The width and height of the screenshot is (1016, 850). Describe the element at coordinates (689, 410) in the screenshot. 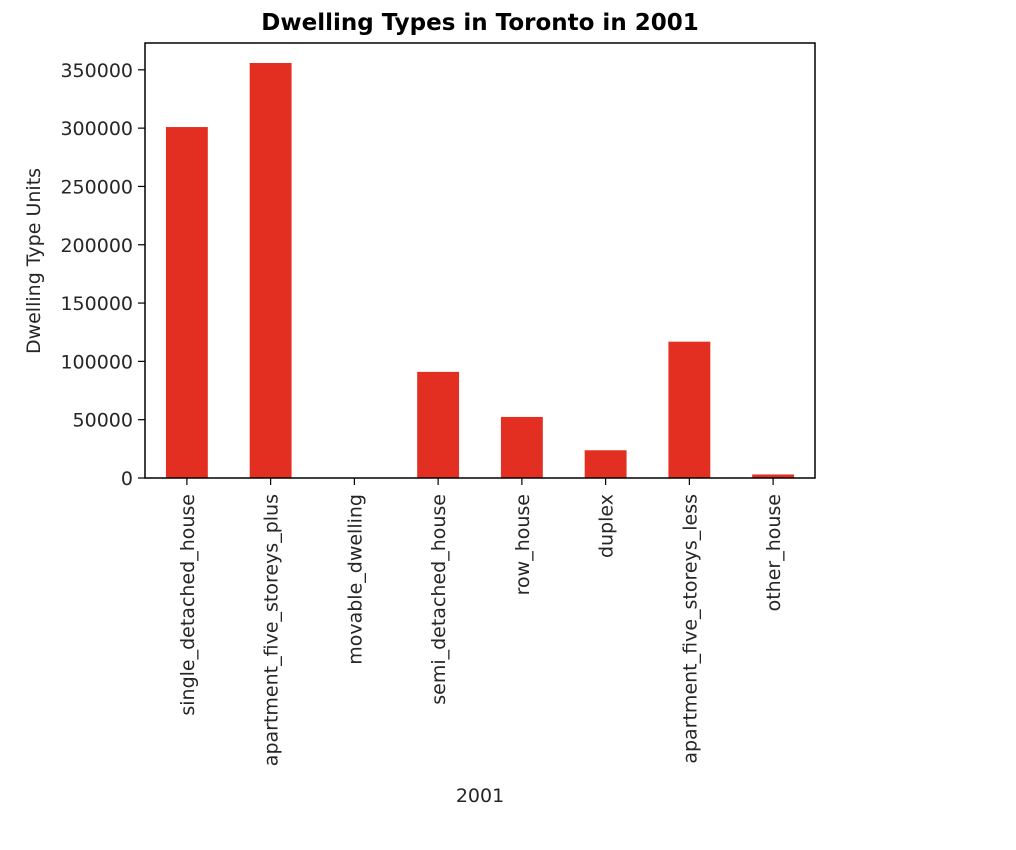

I see `bar-apartment_five_storeys_less` at that location.